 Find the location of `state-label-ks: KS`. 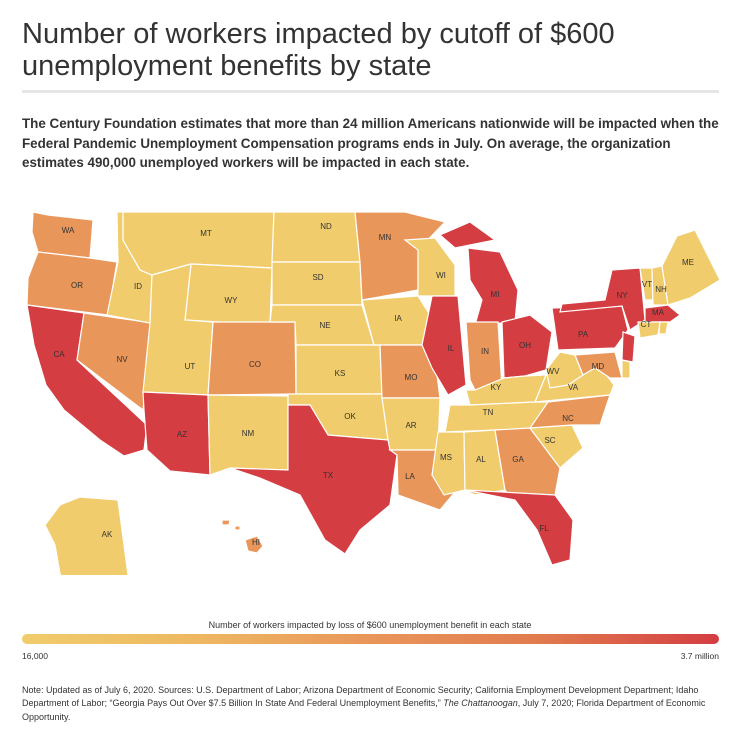

state-label-ks: KS is located at coordinates (340, 373).